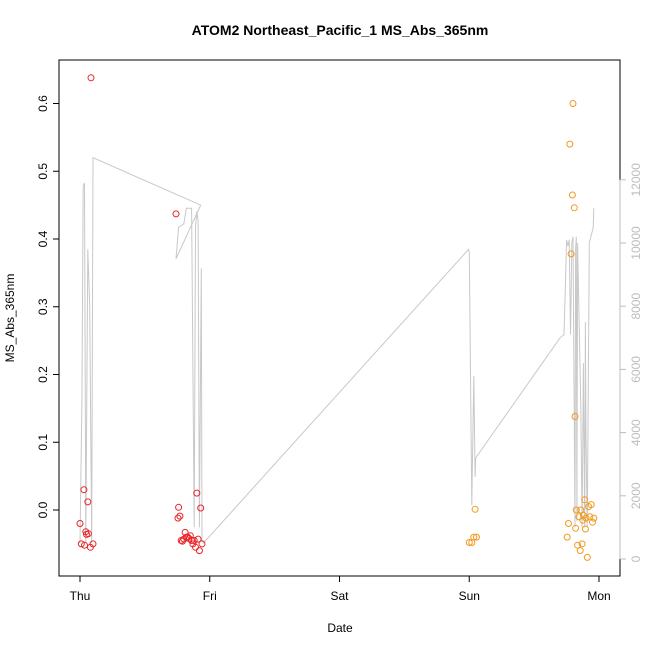 Image resolution: width=650 pixels, height=650 pixels. I want to click on x-tick-label: Mon, so click(598, 596).